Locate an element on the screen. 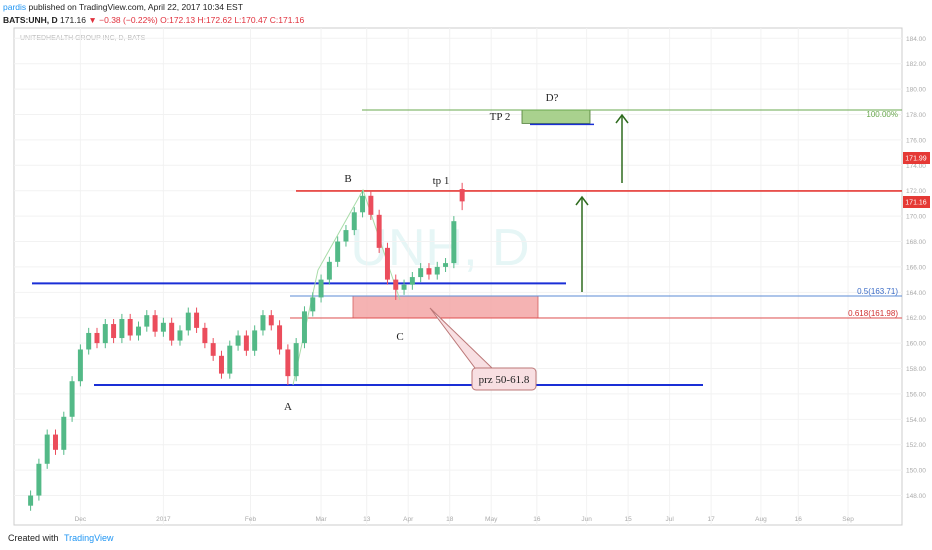 This screenshot has height=550, width=932. y-tick-label: 162.00 is located at coordinates (916, 318).